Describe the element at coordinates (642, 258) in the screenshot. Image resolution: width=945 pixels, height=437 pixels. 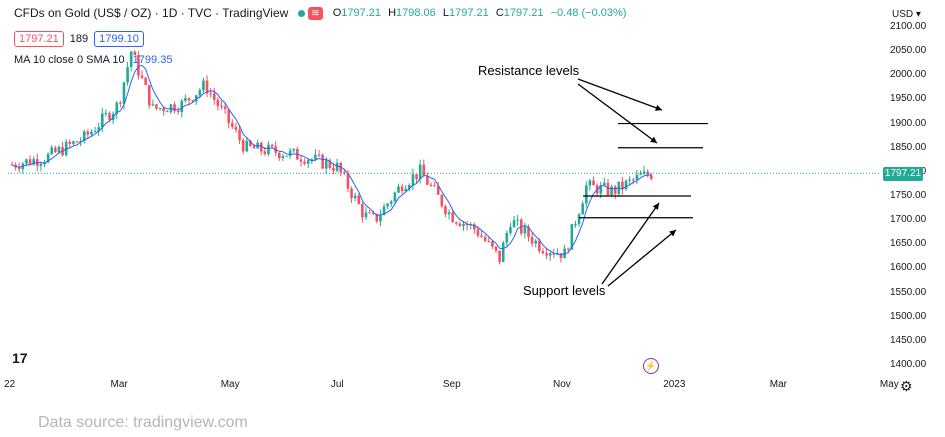
I see `annotation-arrow` at that location.